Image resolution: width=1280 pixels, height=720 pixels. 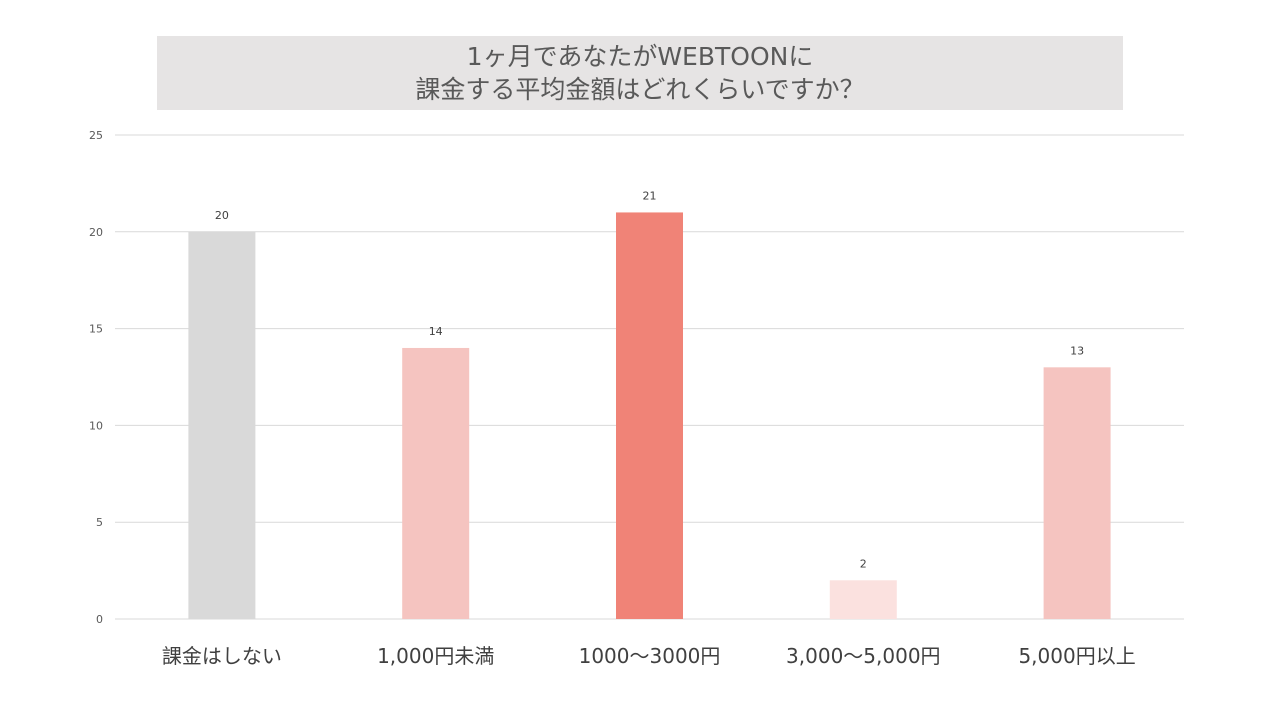 I want to click on data-label: 21, so click(x=650, y=195).